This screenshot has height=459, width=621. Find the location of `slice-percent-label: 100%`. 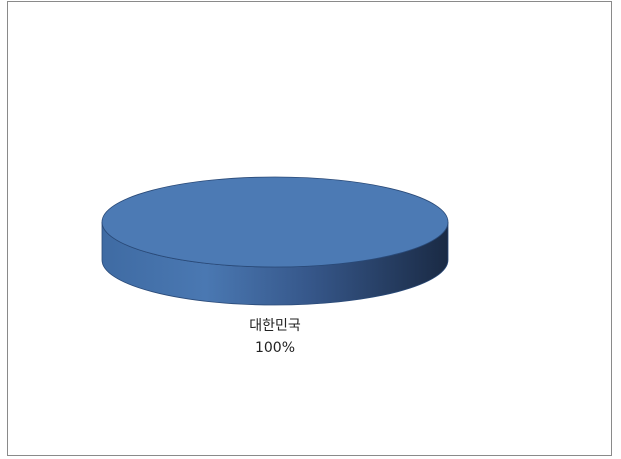

slice-percent-label: 100% is located at coordinates (275, 348).